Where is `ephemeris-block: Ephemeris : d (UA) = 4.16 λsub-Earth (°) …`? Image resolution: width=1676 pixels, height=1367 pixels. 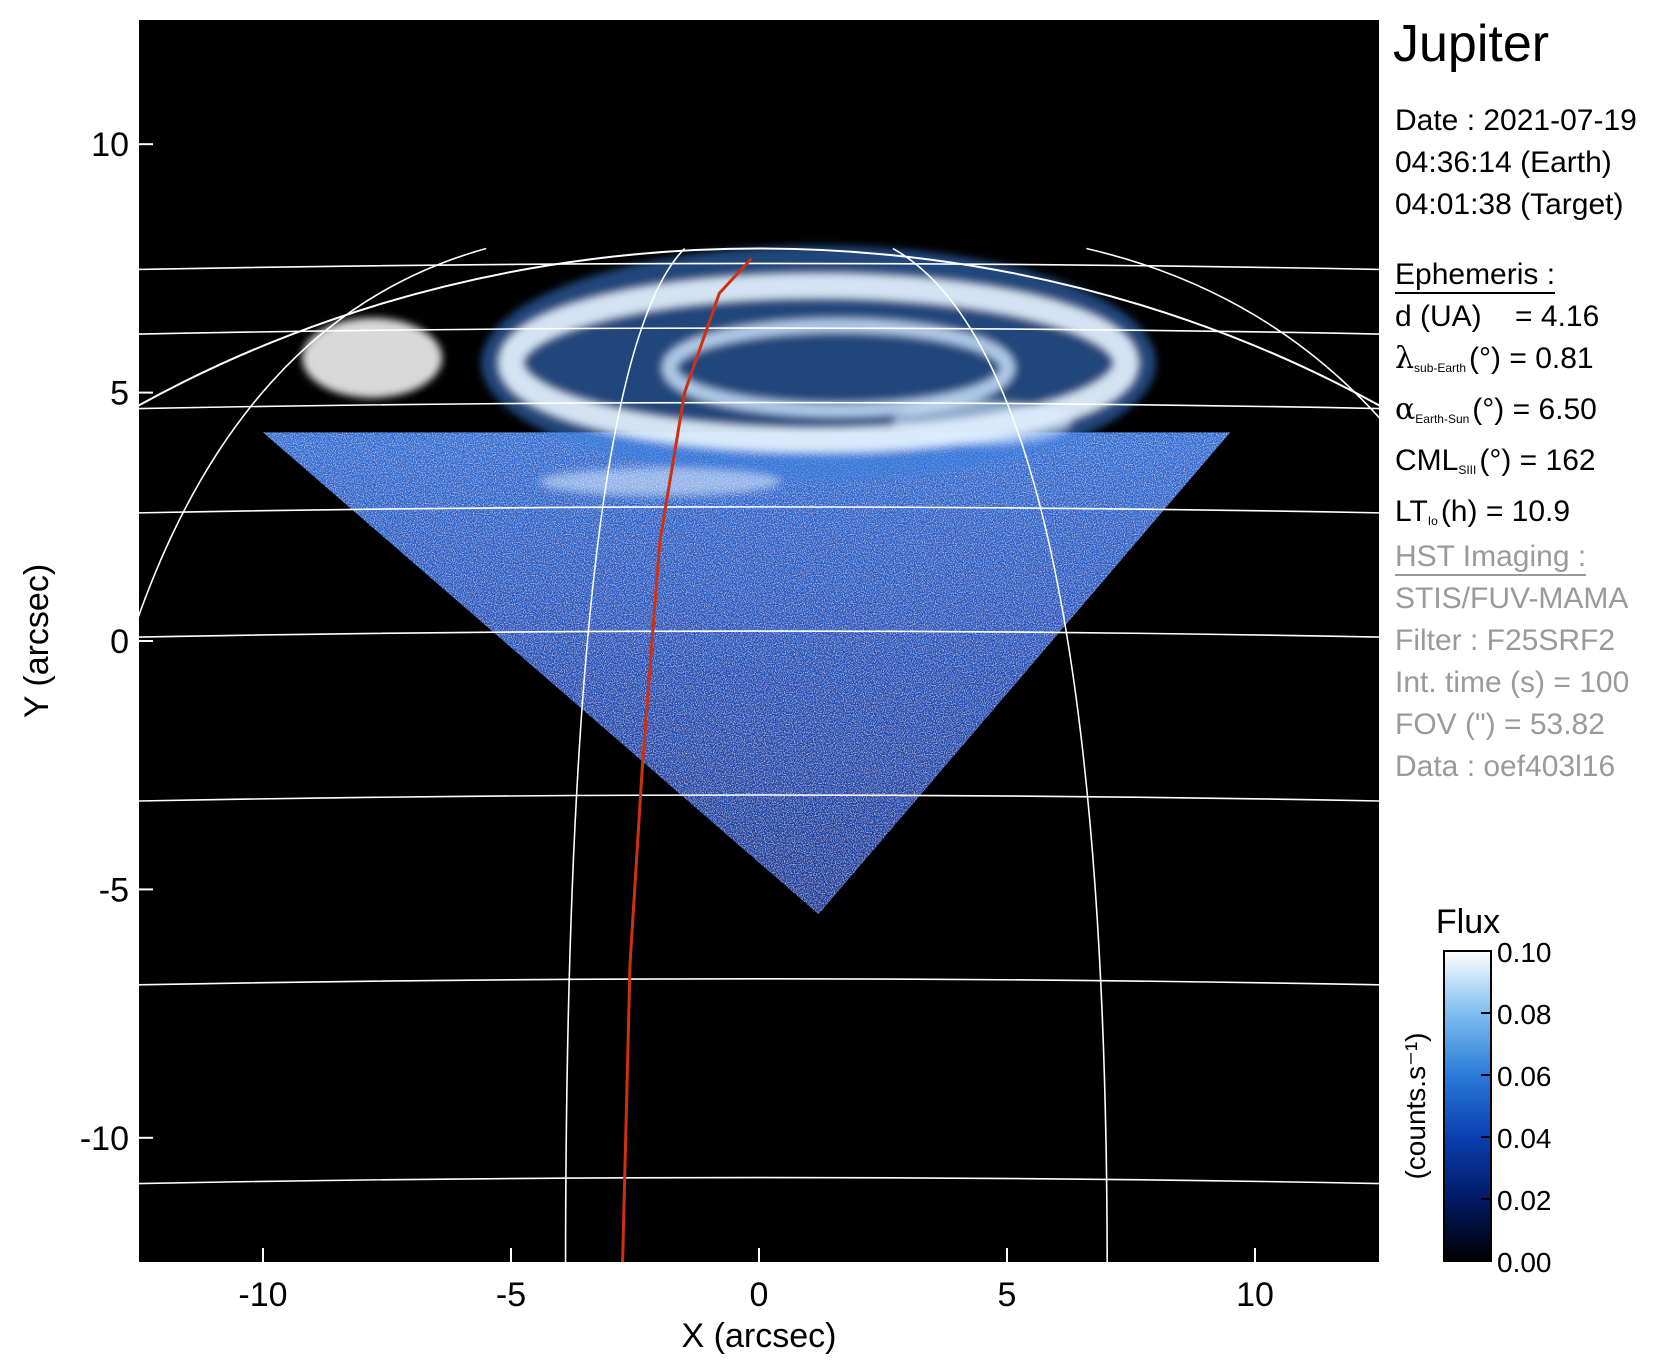 ephemeris-block: Ephemeris : d (UA) = 4.16 λsub-Earth (°) … is located at coordinates (1497, 398).